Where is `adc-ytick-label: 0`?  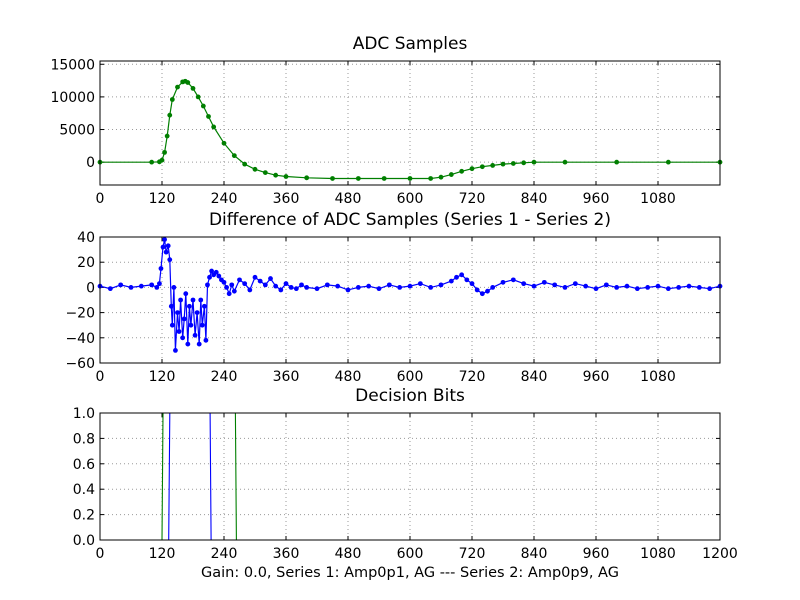 adc-ytick-label: 0 is located at coordinates (90, 163).